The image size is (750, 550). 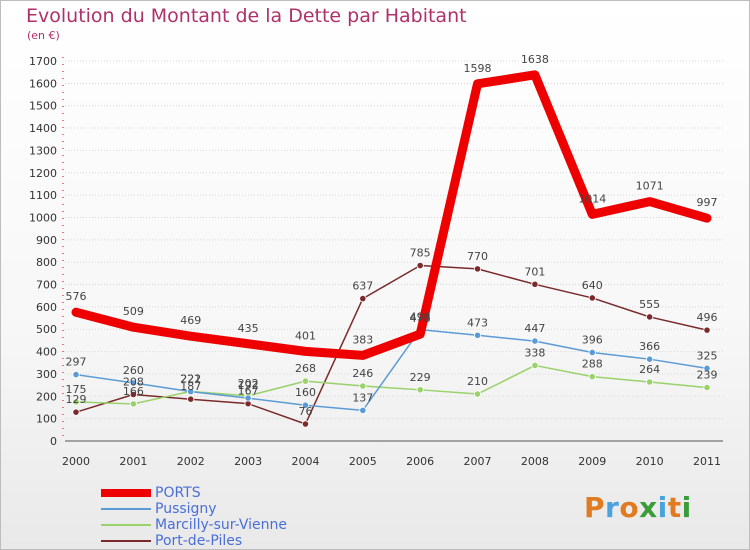 What do you see at coordinates (649, 346) in the screenshot?
I see `data-label: 366` at bounding box center [649, 346].